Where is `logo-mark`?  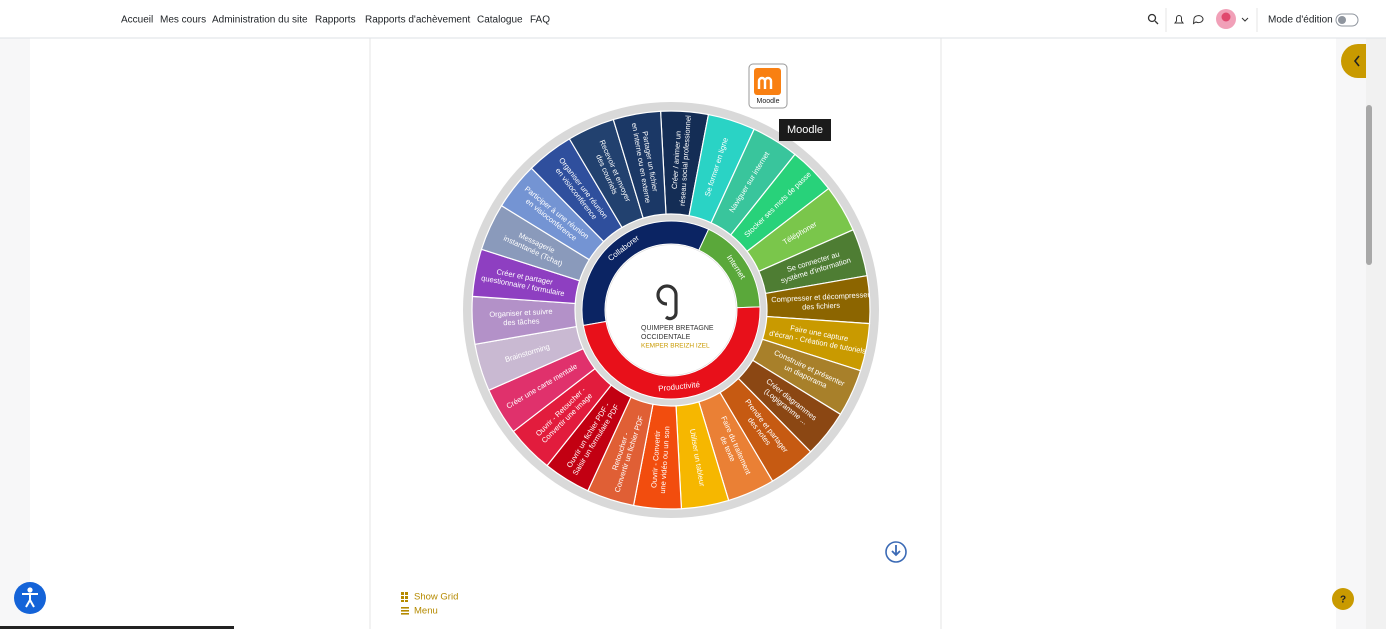 logo-mark is located at coordinates (667, 302).